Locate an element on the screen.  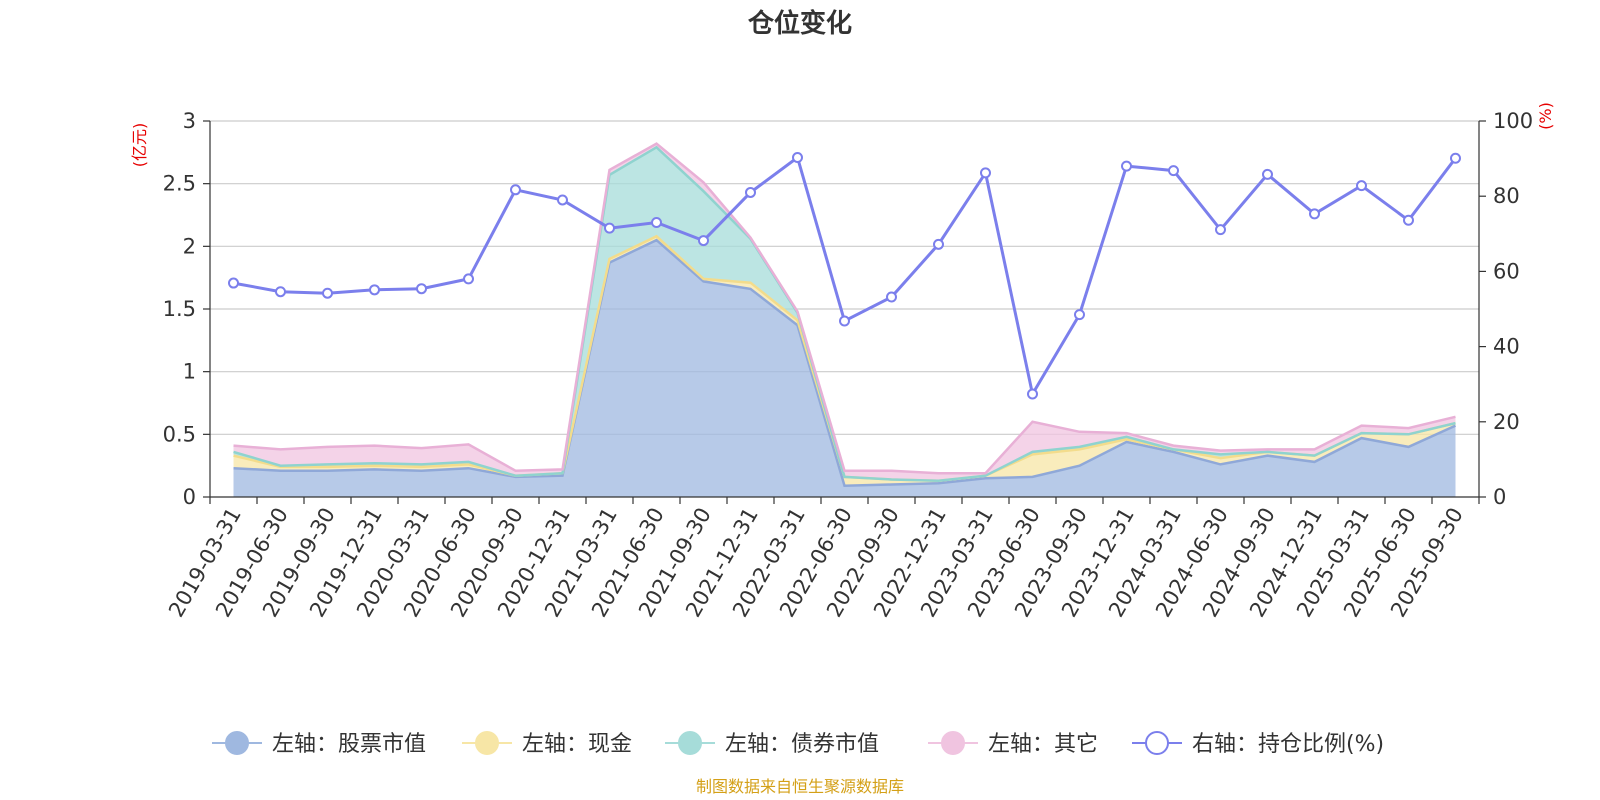
left-tick-label: 0 is located at coordinates (189, 497).